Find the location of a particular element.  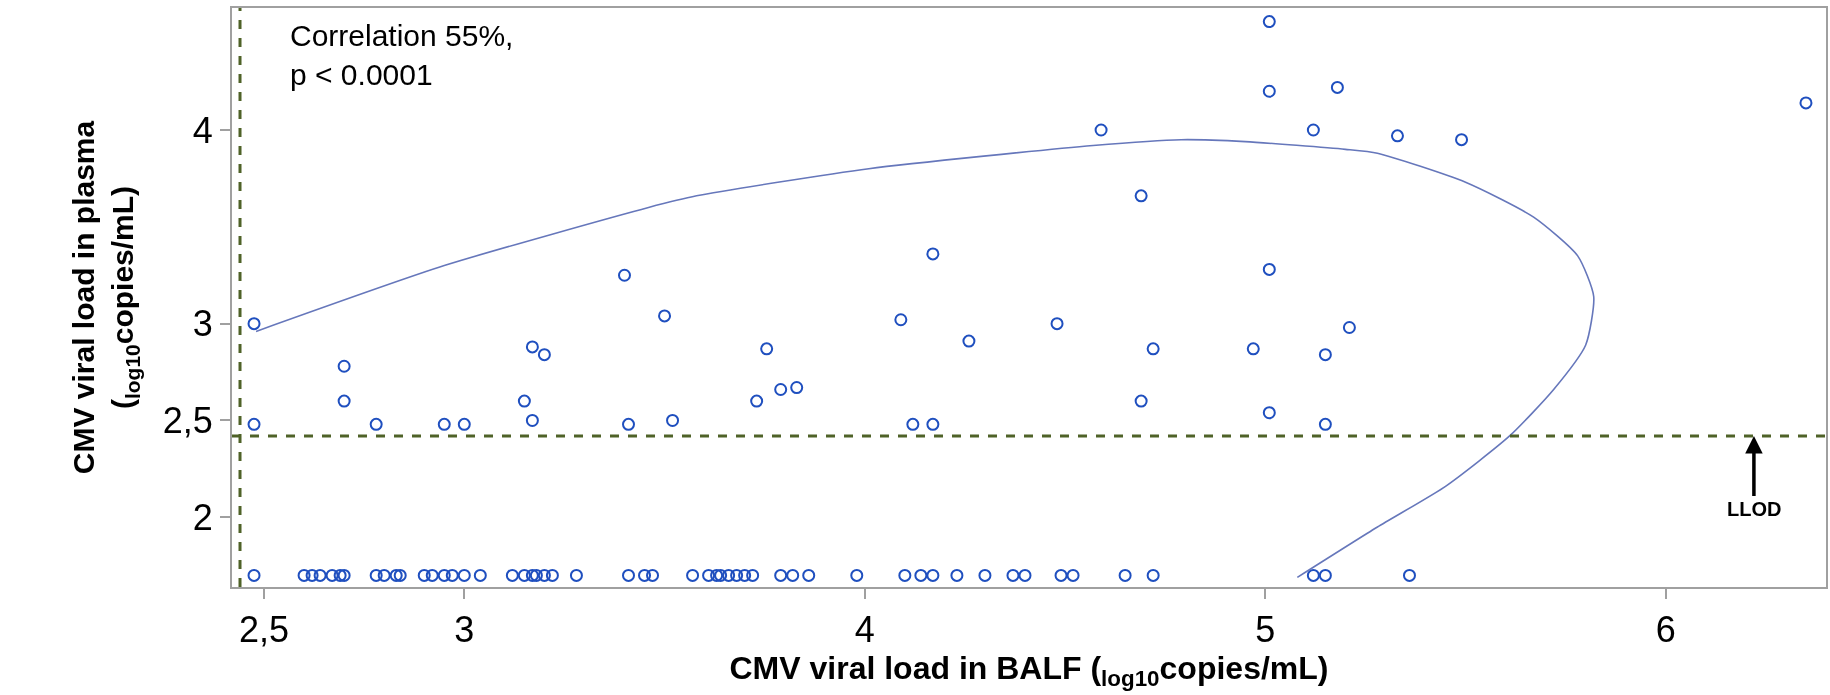

y-tick-label: 2,5 is located at coordinates (187, 421).